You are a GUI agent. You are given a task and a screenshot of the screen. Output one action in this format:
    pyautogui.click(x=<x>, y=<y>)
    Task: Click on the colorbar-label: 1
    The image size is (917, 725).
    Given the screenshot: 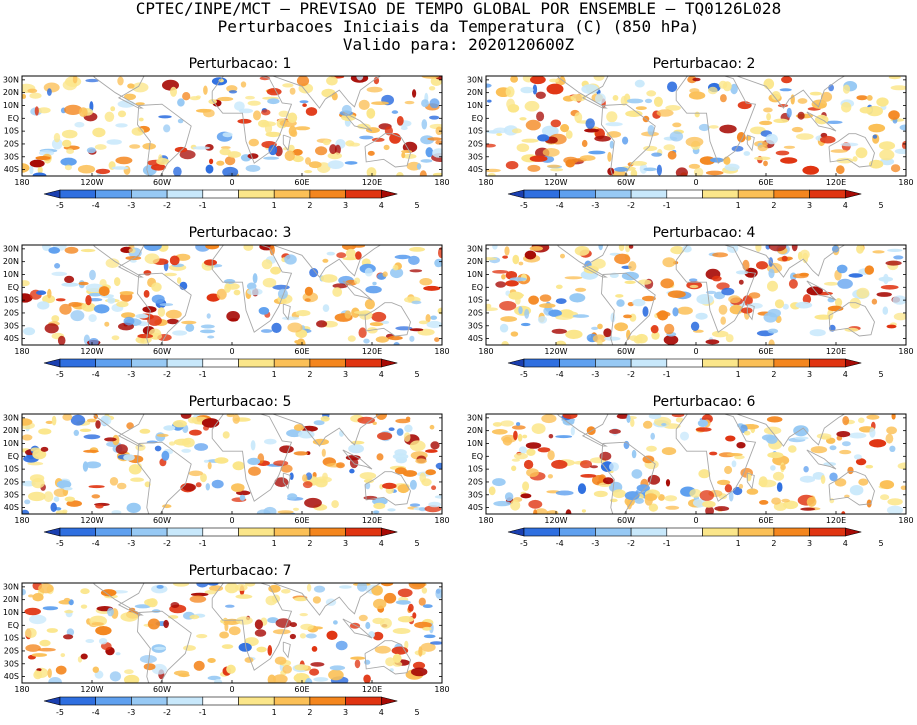 What is the action you would take?
    pyautogui.click(x=274, y=712)
    